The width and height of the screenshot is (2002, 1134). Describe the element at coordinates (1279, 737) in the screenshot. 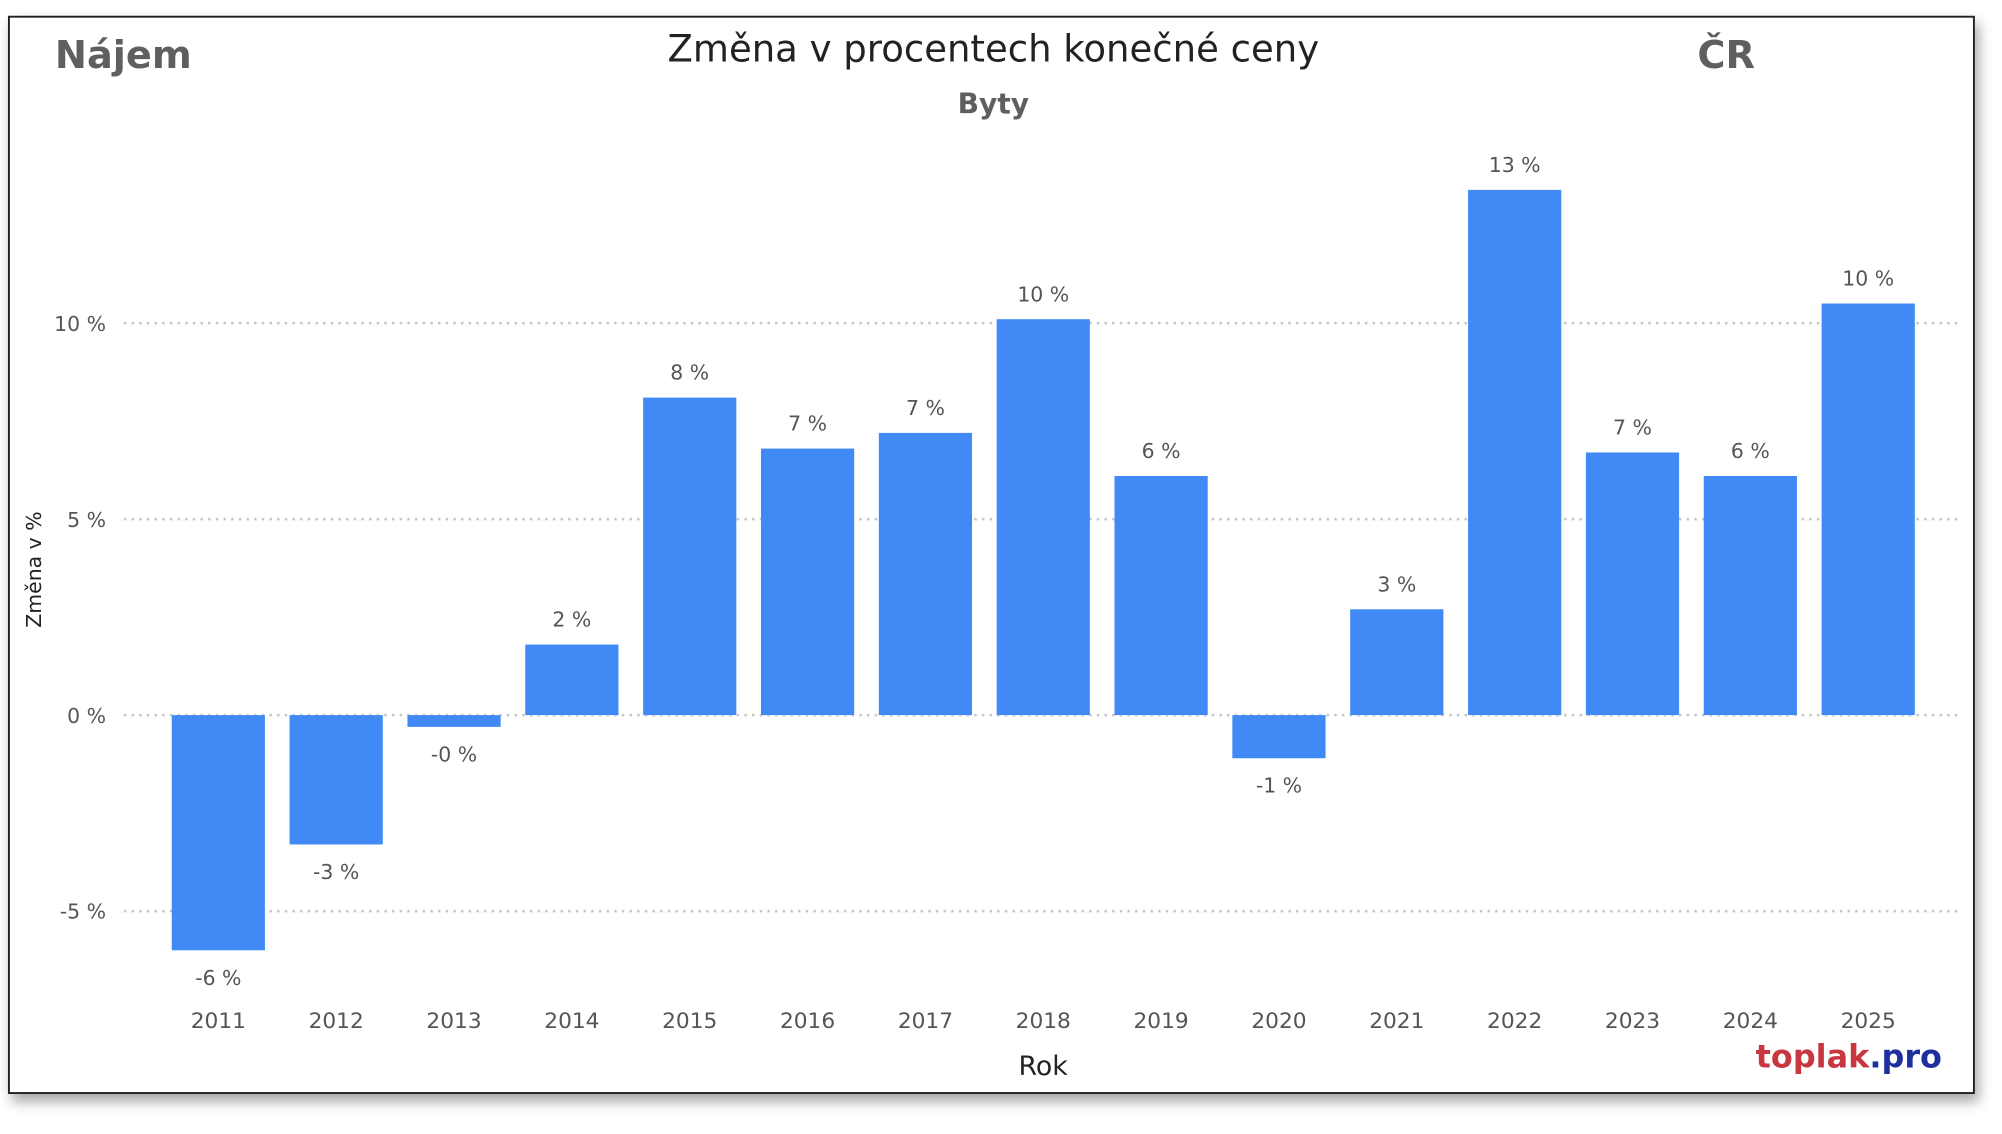

I see `bar-2020` at that location.